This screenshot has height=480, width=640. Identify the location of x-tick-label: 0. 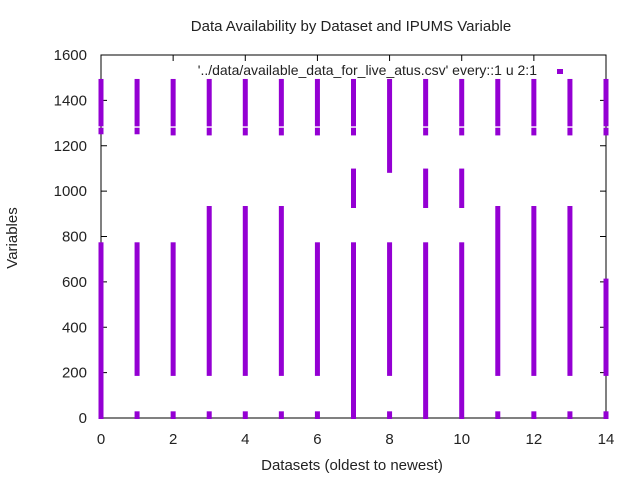
(101, 439).